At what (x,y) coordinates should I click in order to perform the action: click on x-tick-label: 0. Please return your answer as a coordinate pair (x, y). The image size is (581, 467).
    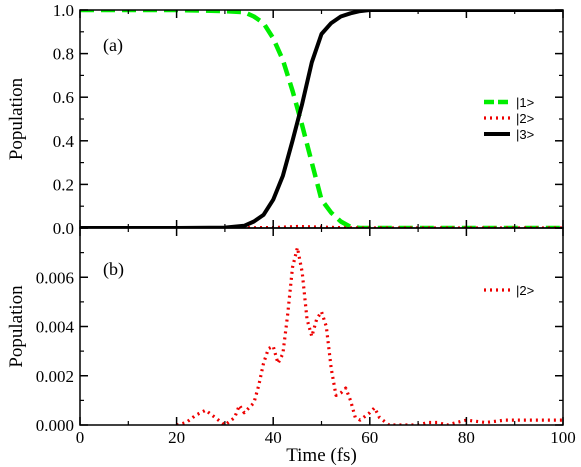
    Looking at the image, I should click on (80, 437).